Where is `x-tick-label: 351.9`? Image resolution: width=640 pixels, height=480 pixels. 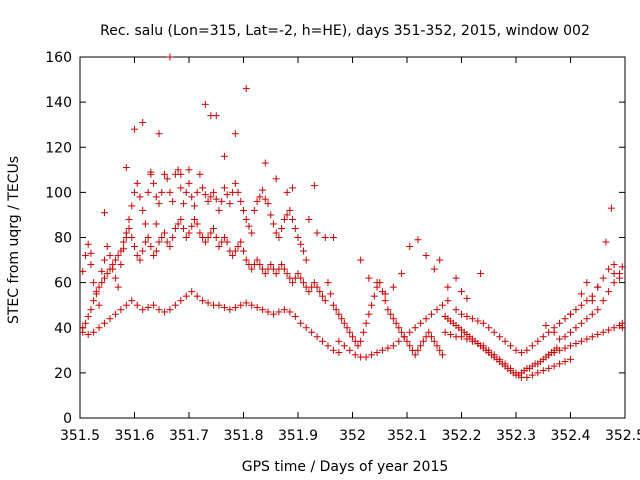
x-tick-label: 351.9 is located at coordinates (298, 436).